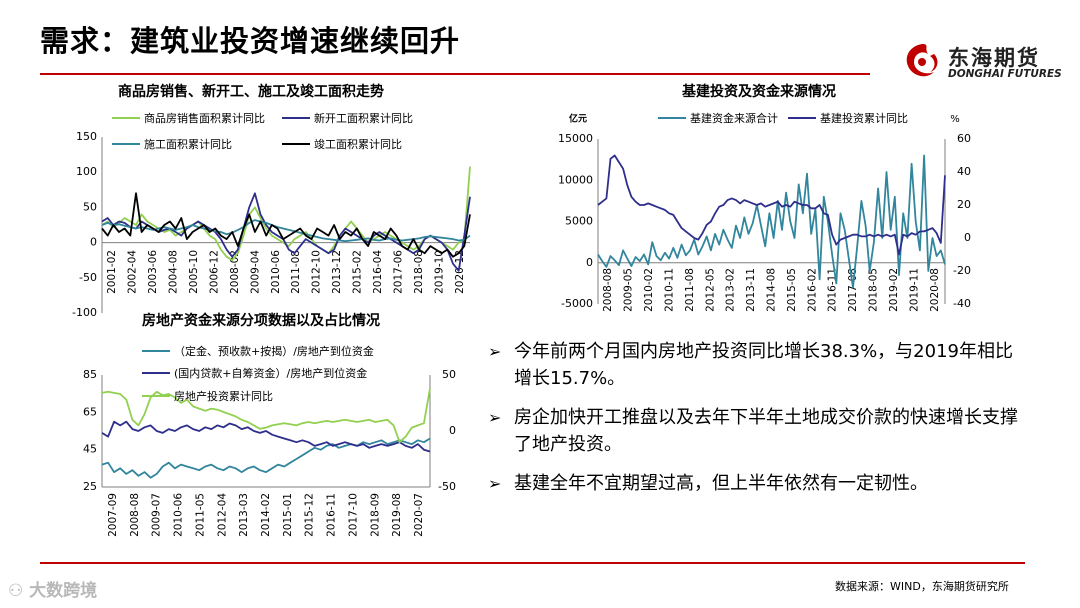 The width and height of the screenshot is (1080, 608). I want to click on infra-legend-funding: 基建资金来源合计, so click(718, 118).